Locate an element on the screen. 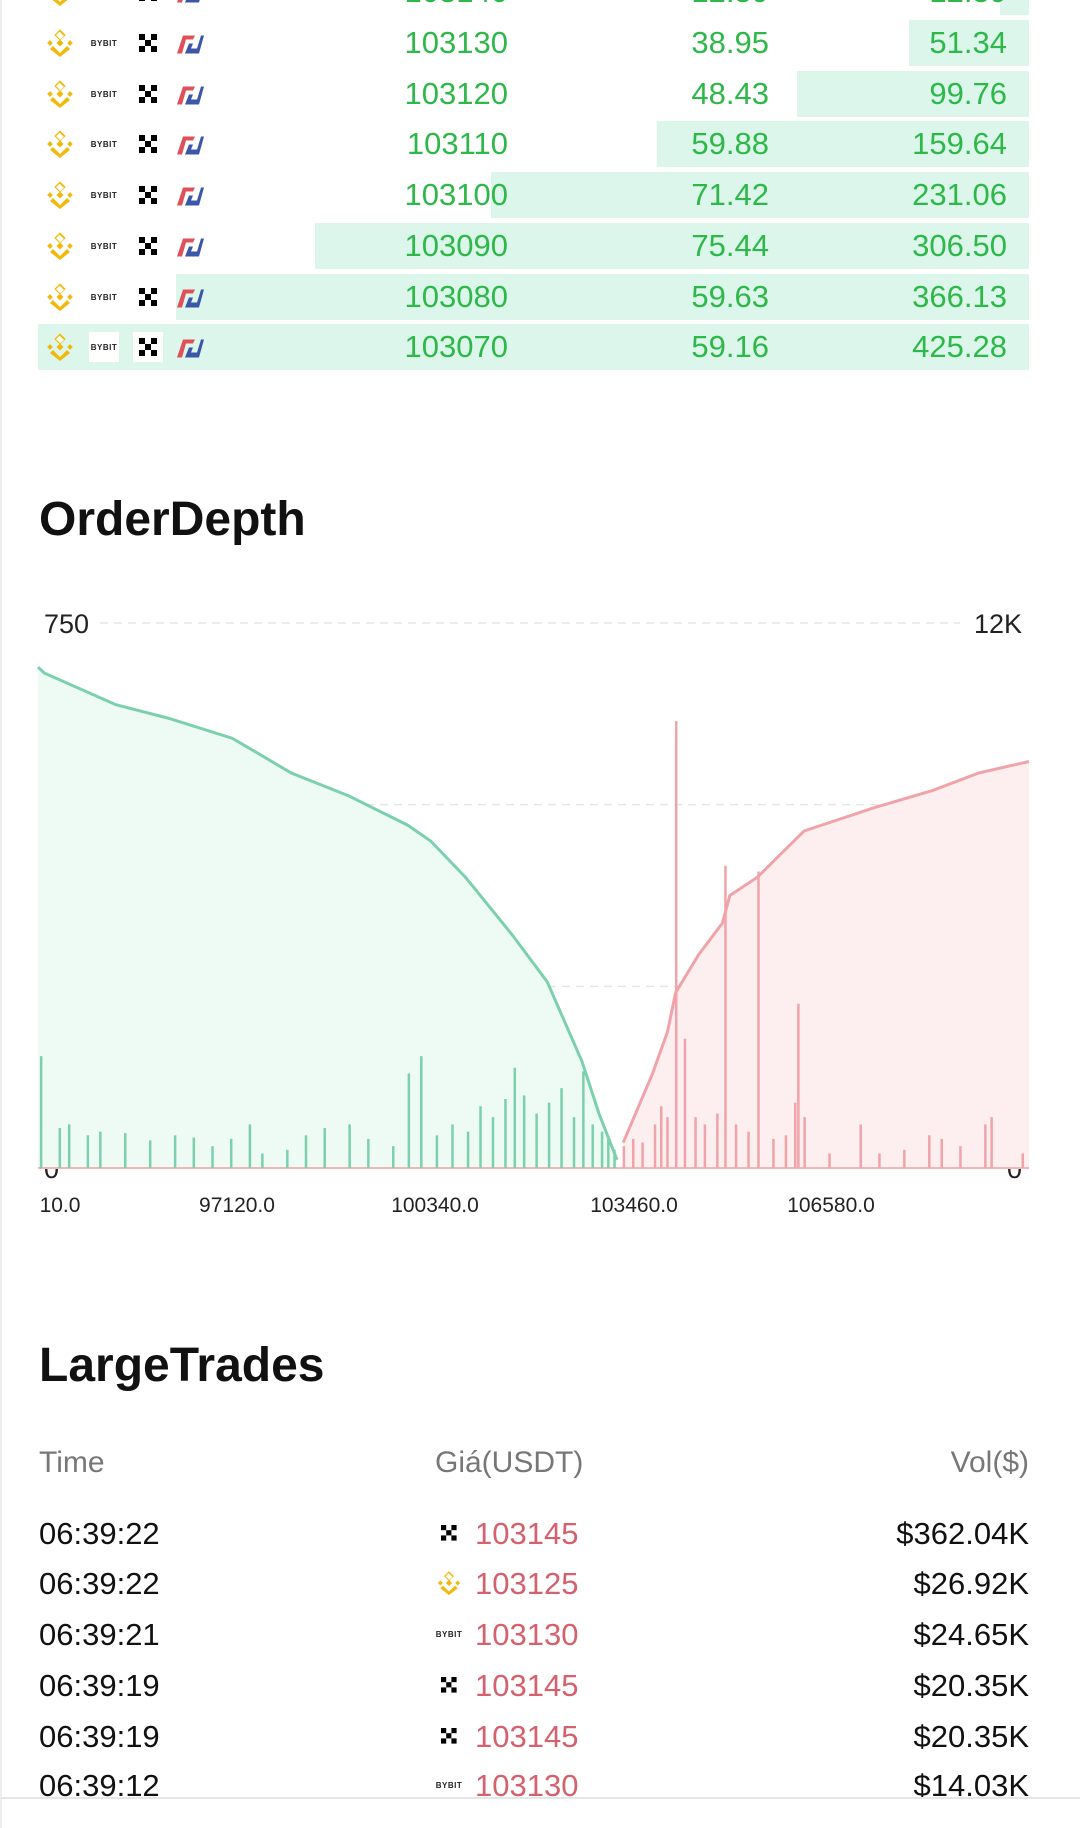  price: 103070 is located at coordinates (456, 346).